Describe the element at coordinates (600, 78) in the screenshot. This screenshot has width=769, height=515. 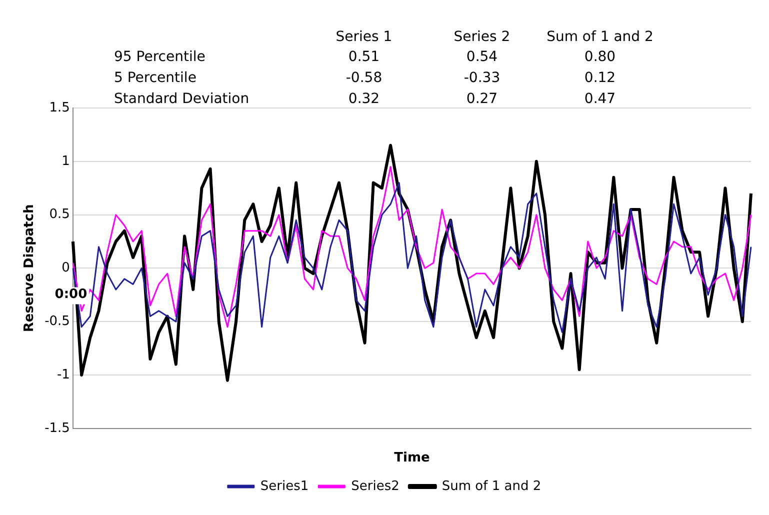
I see `text: 0.12` at that location.